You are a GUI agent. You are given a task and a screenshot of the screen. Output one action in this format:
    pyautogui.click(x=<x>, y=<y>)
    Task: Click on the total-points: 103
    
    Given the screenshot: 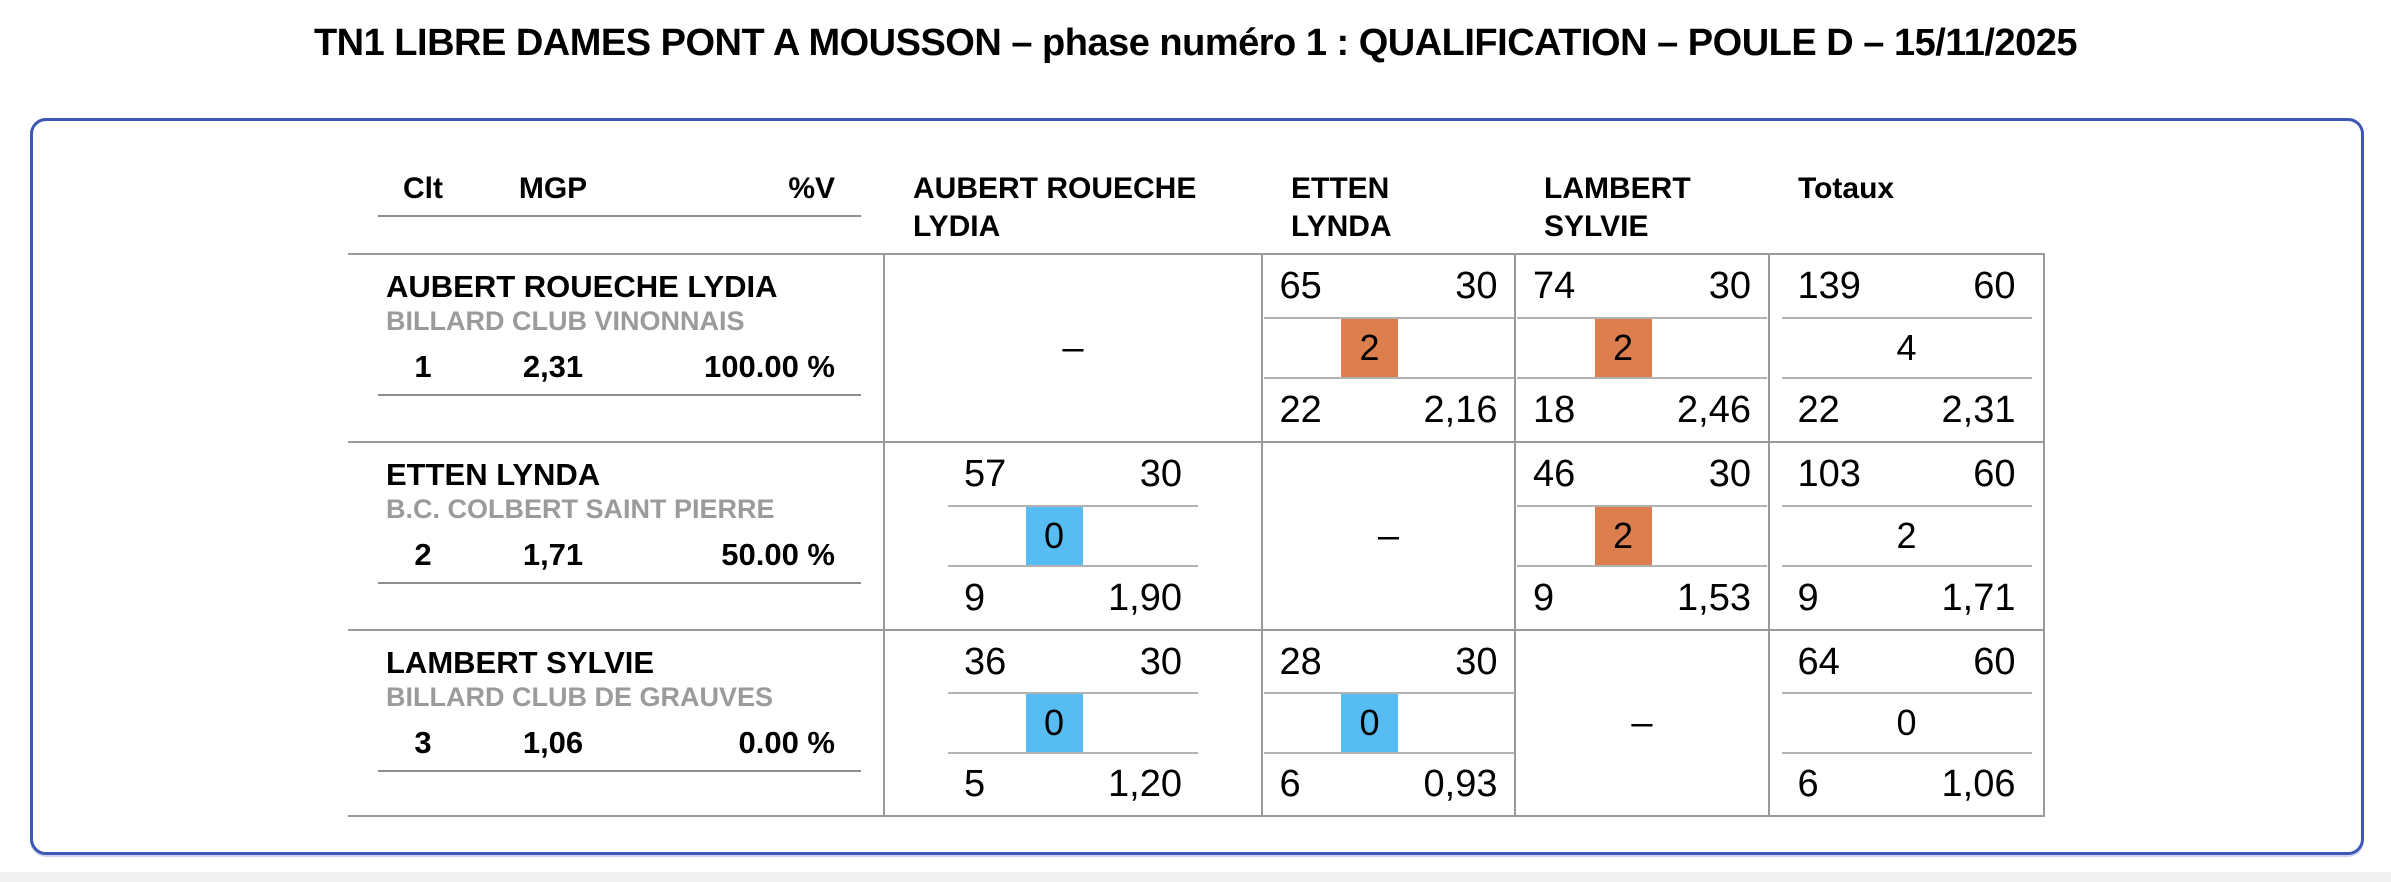 What is the action you would take?
    pyautogui.click(x=1829, y=474)
    